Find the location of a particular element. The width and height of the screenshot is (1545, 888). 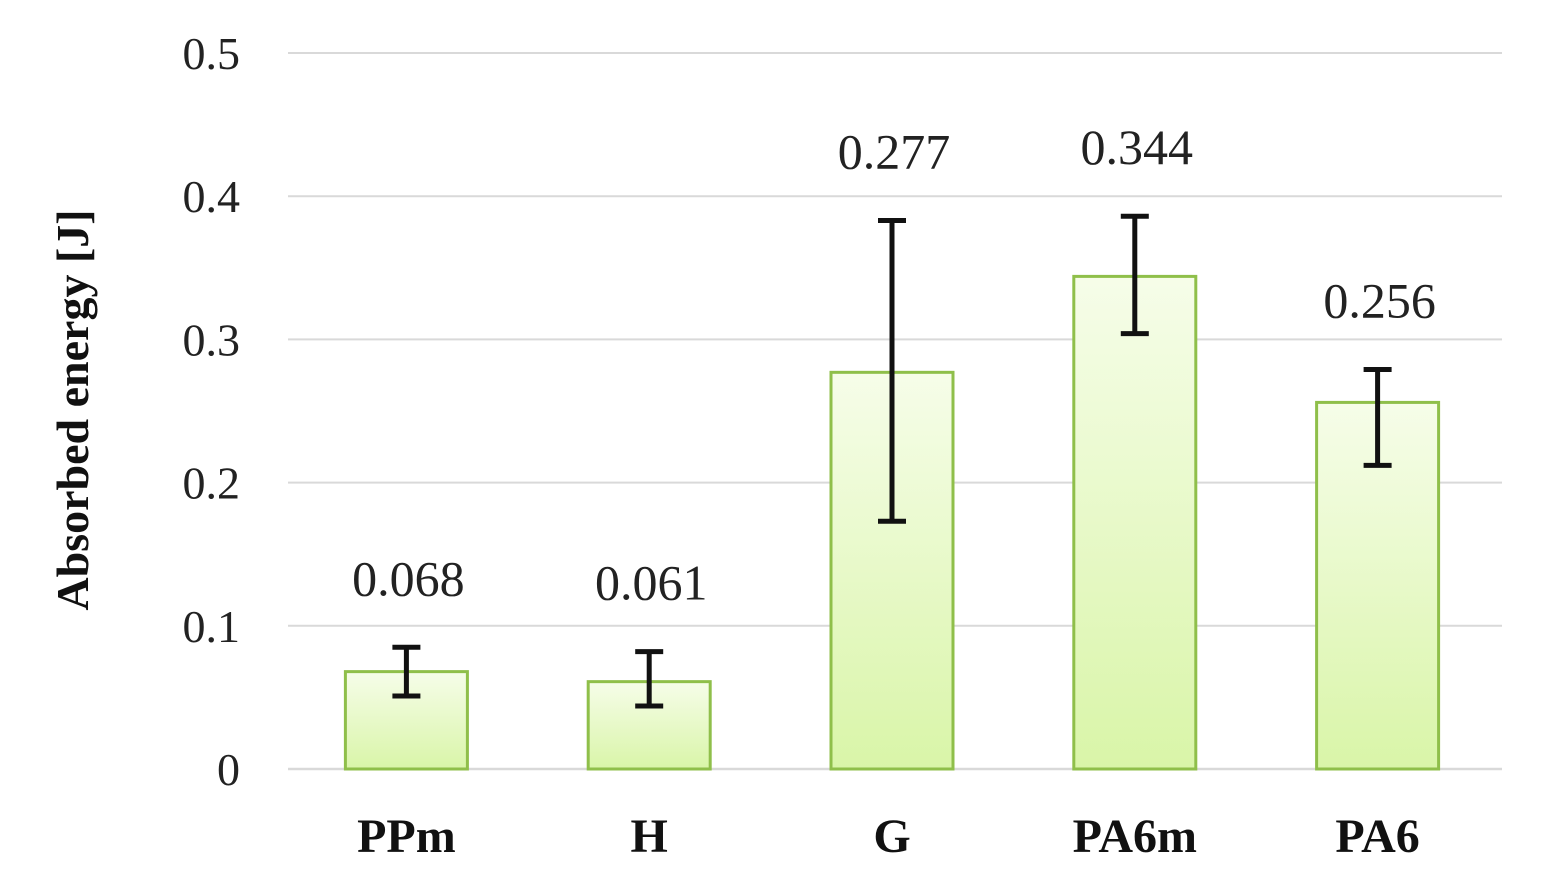

data-label: 0.256 is located at coordinates (1379, 300).